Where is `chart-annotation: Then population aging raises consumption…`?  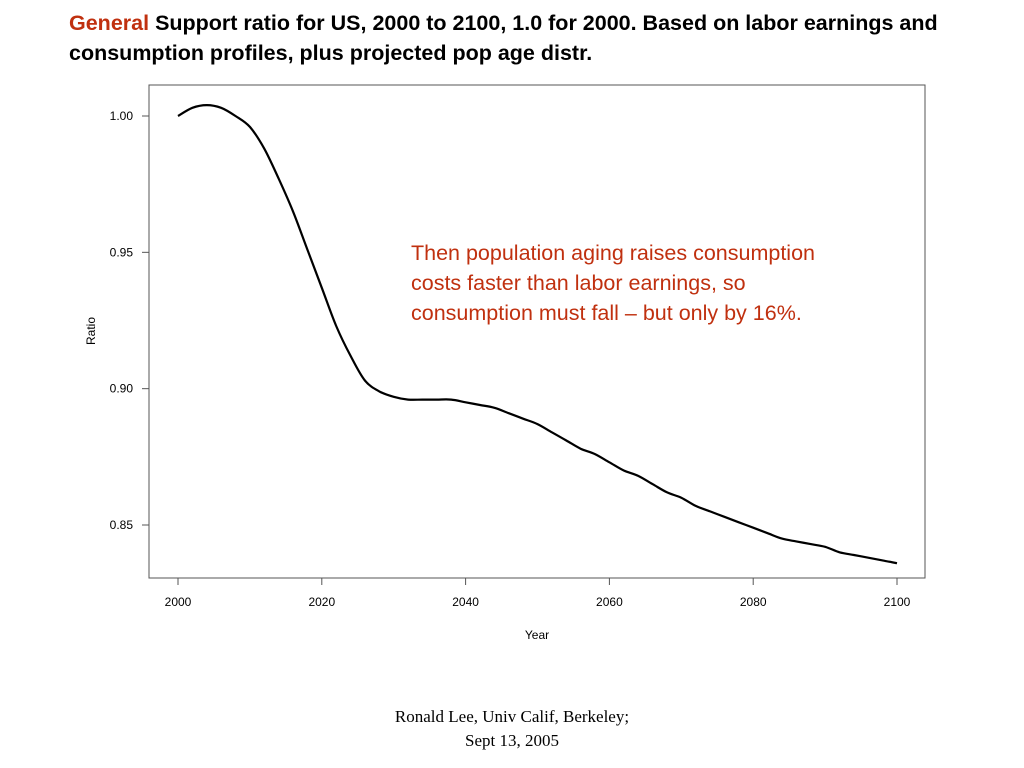
chart-annotation: Then population aging raises consumption… is located at coordinates (613, 283).